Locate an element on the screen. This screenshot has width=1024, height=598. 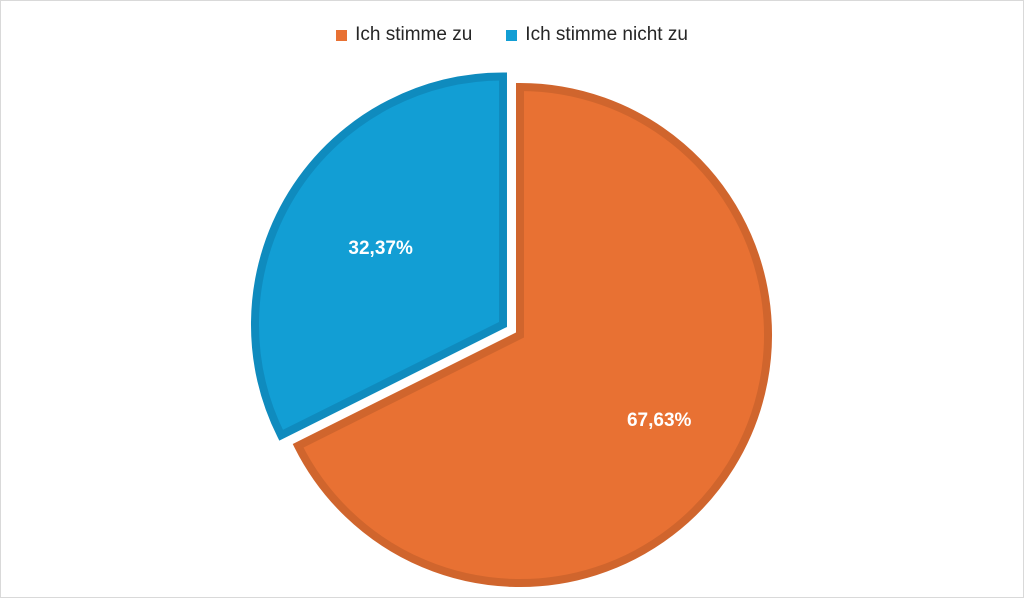
chart-legend: Ich stimme zu Ich stimme nicht zu is located at coordinates (512, 35).